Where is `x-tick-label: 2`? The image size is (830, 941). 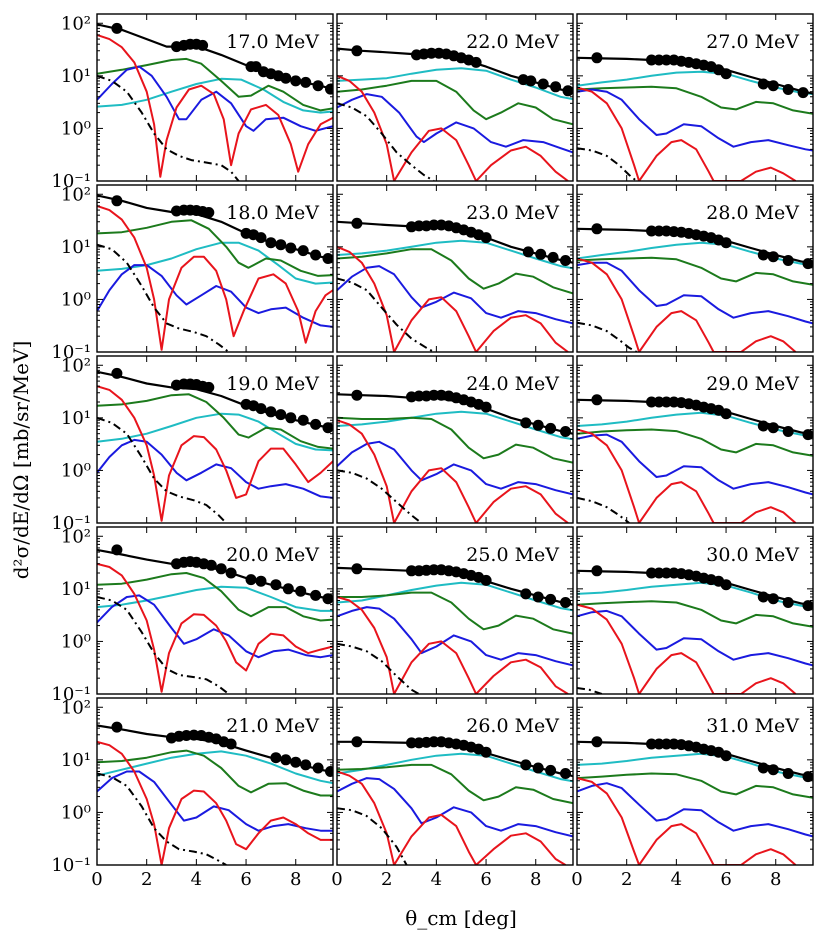 x-tick-label: 2 is located at coordinates (626, 879).